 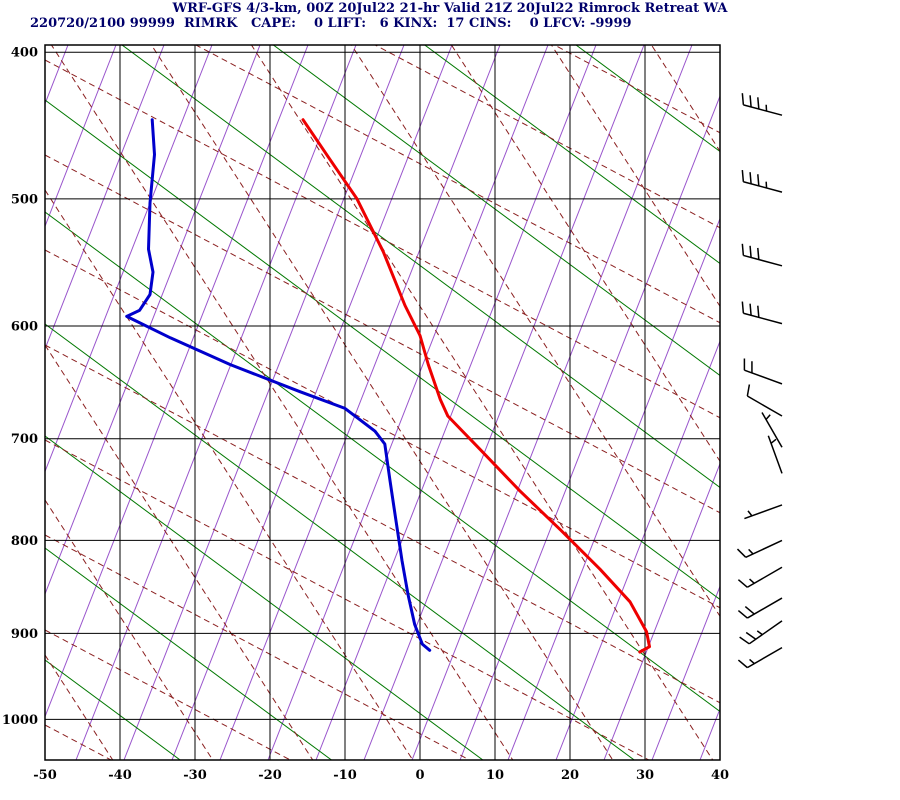 I want to click on wind-barbs-group, so click(x=759, y=381).